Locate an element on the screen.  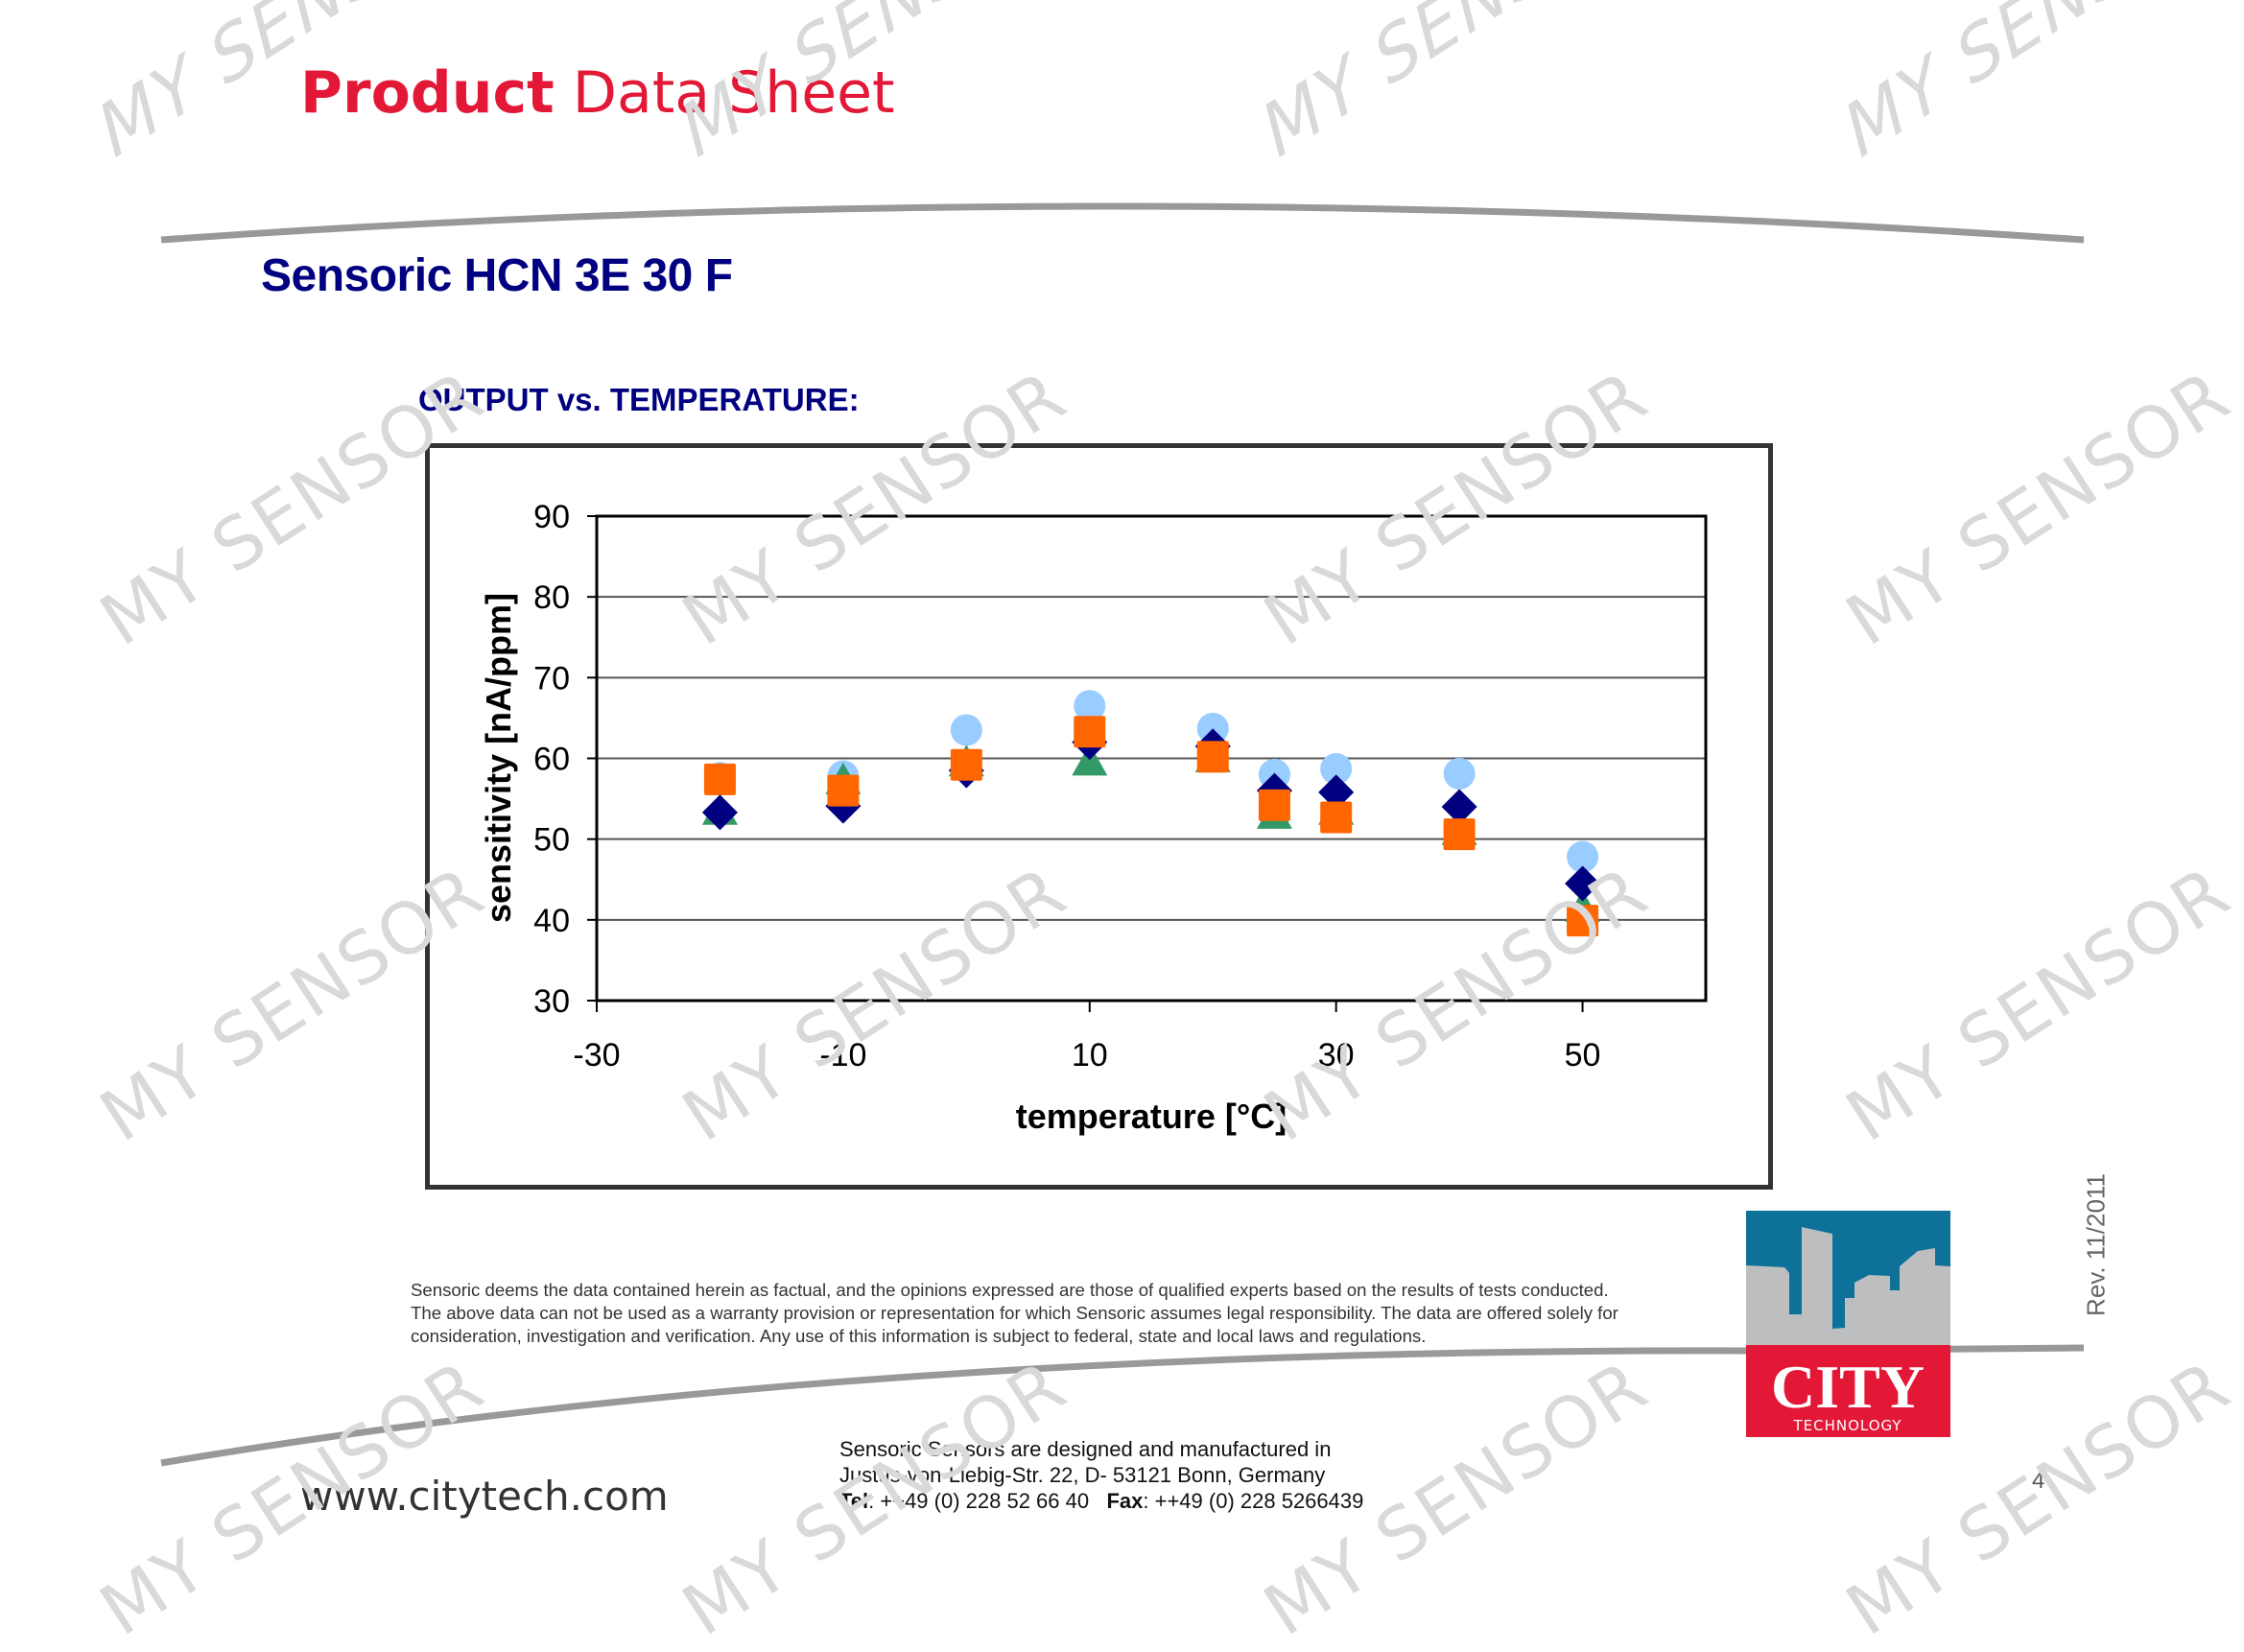
x-tick-label: 30 is located at coordinates (1336, 1056).